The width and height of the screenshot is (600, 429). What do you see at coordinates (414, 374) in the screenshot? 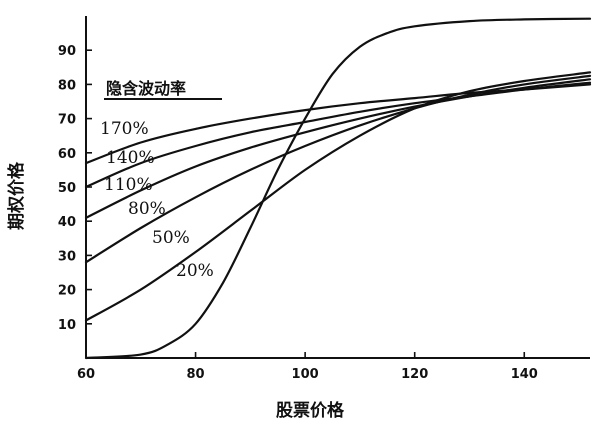
I see `x-tick-label: 120` at bounding box center [414, 374].